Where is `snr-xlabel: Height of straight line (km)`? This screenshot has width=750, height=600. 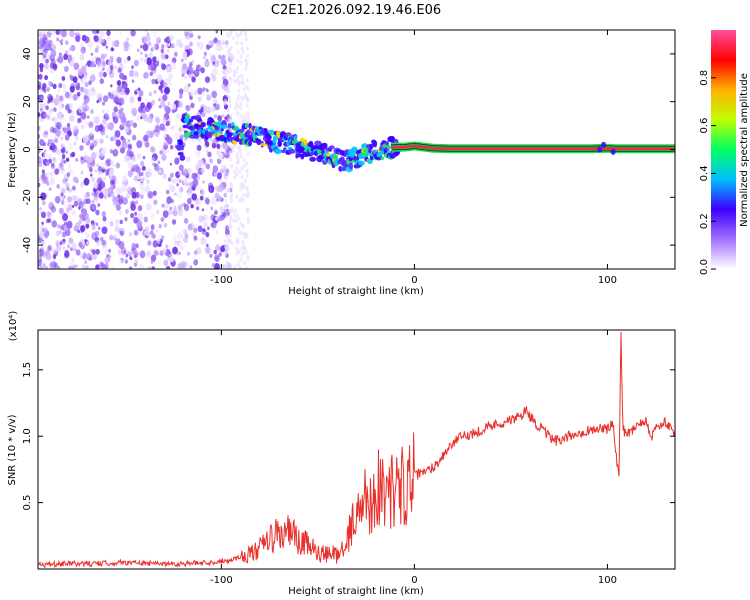
snr-xlabel: Height of straight line (km) is located at coordinates (356, 591).